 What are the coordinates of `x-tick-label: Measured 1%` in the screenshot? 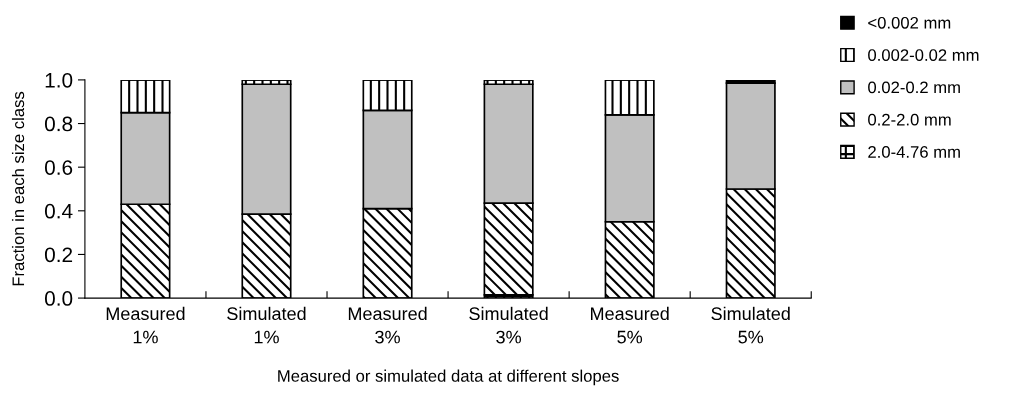 It's located at (145, 325).